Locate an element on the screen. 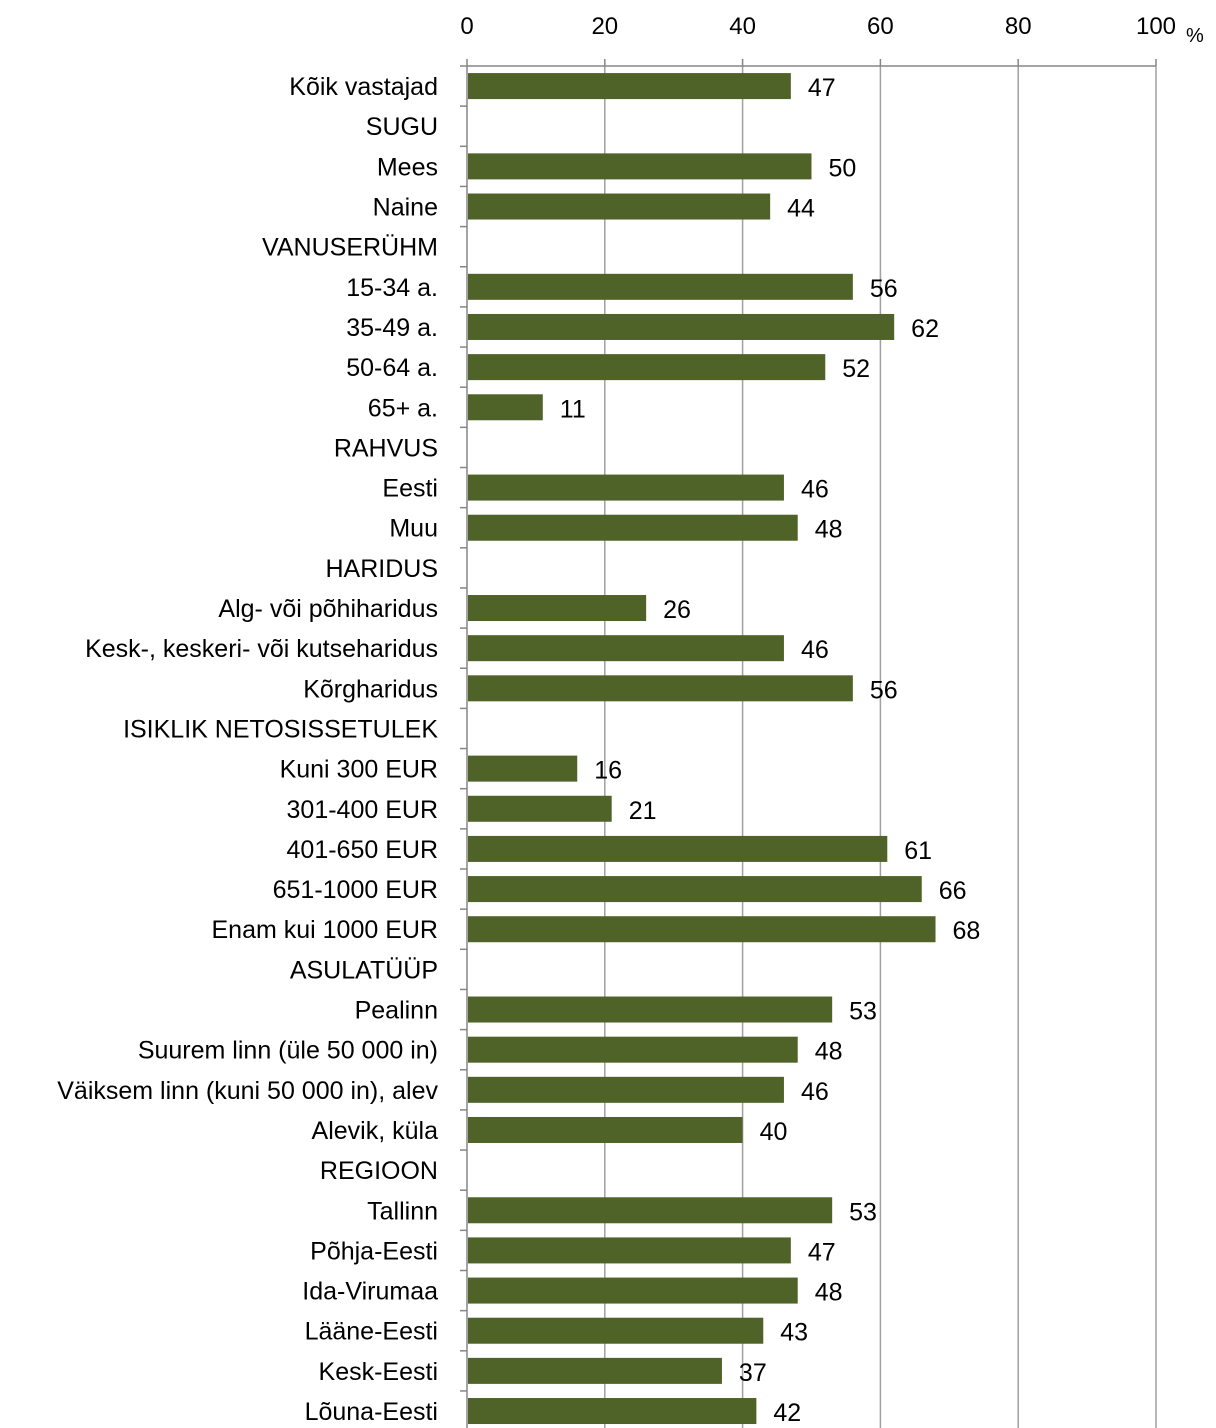 The image size is (1216, 1428). category-label: SUGU is located at coordinates (402, 127).